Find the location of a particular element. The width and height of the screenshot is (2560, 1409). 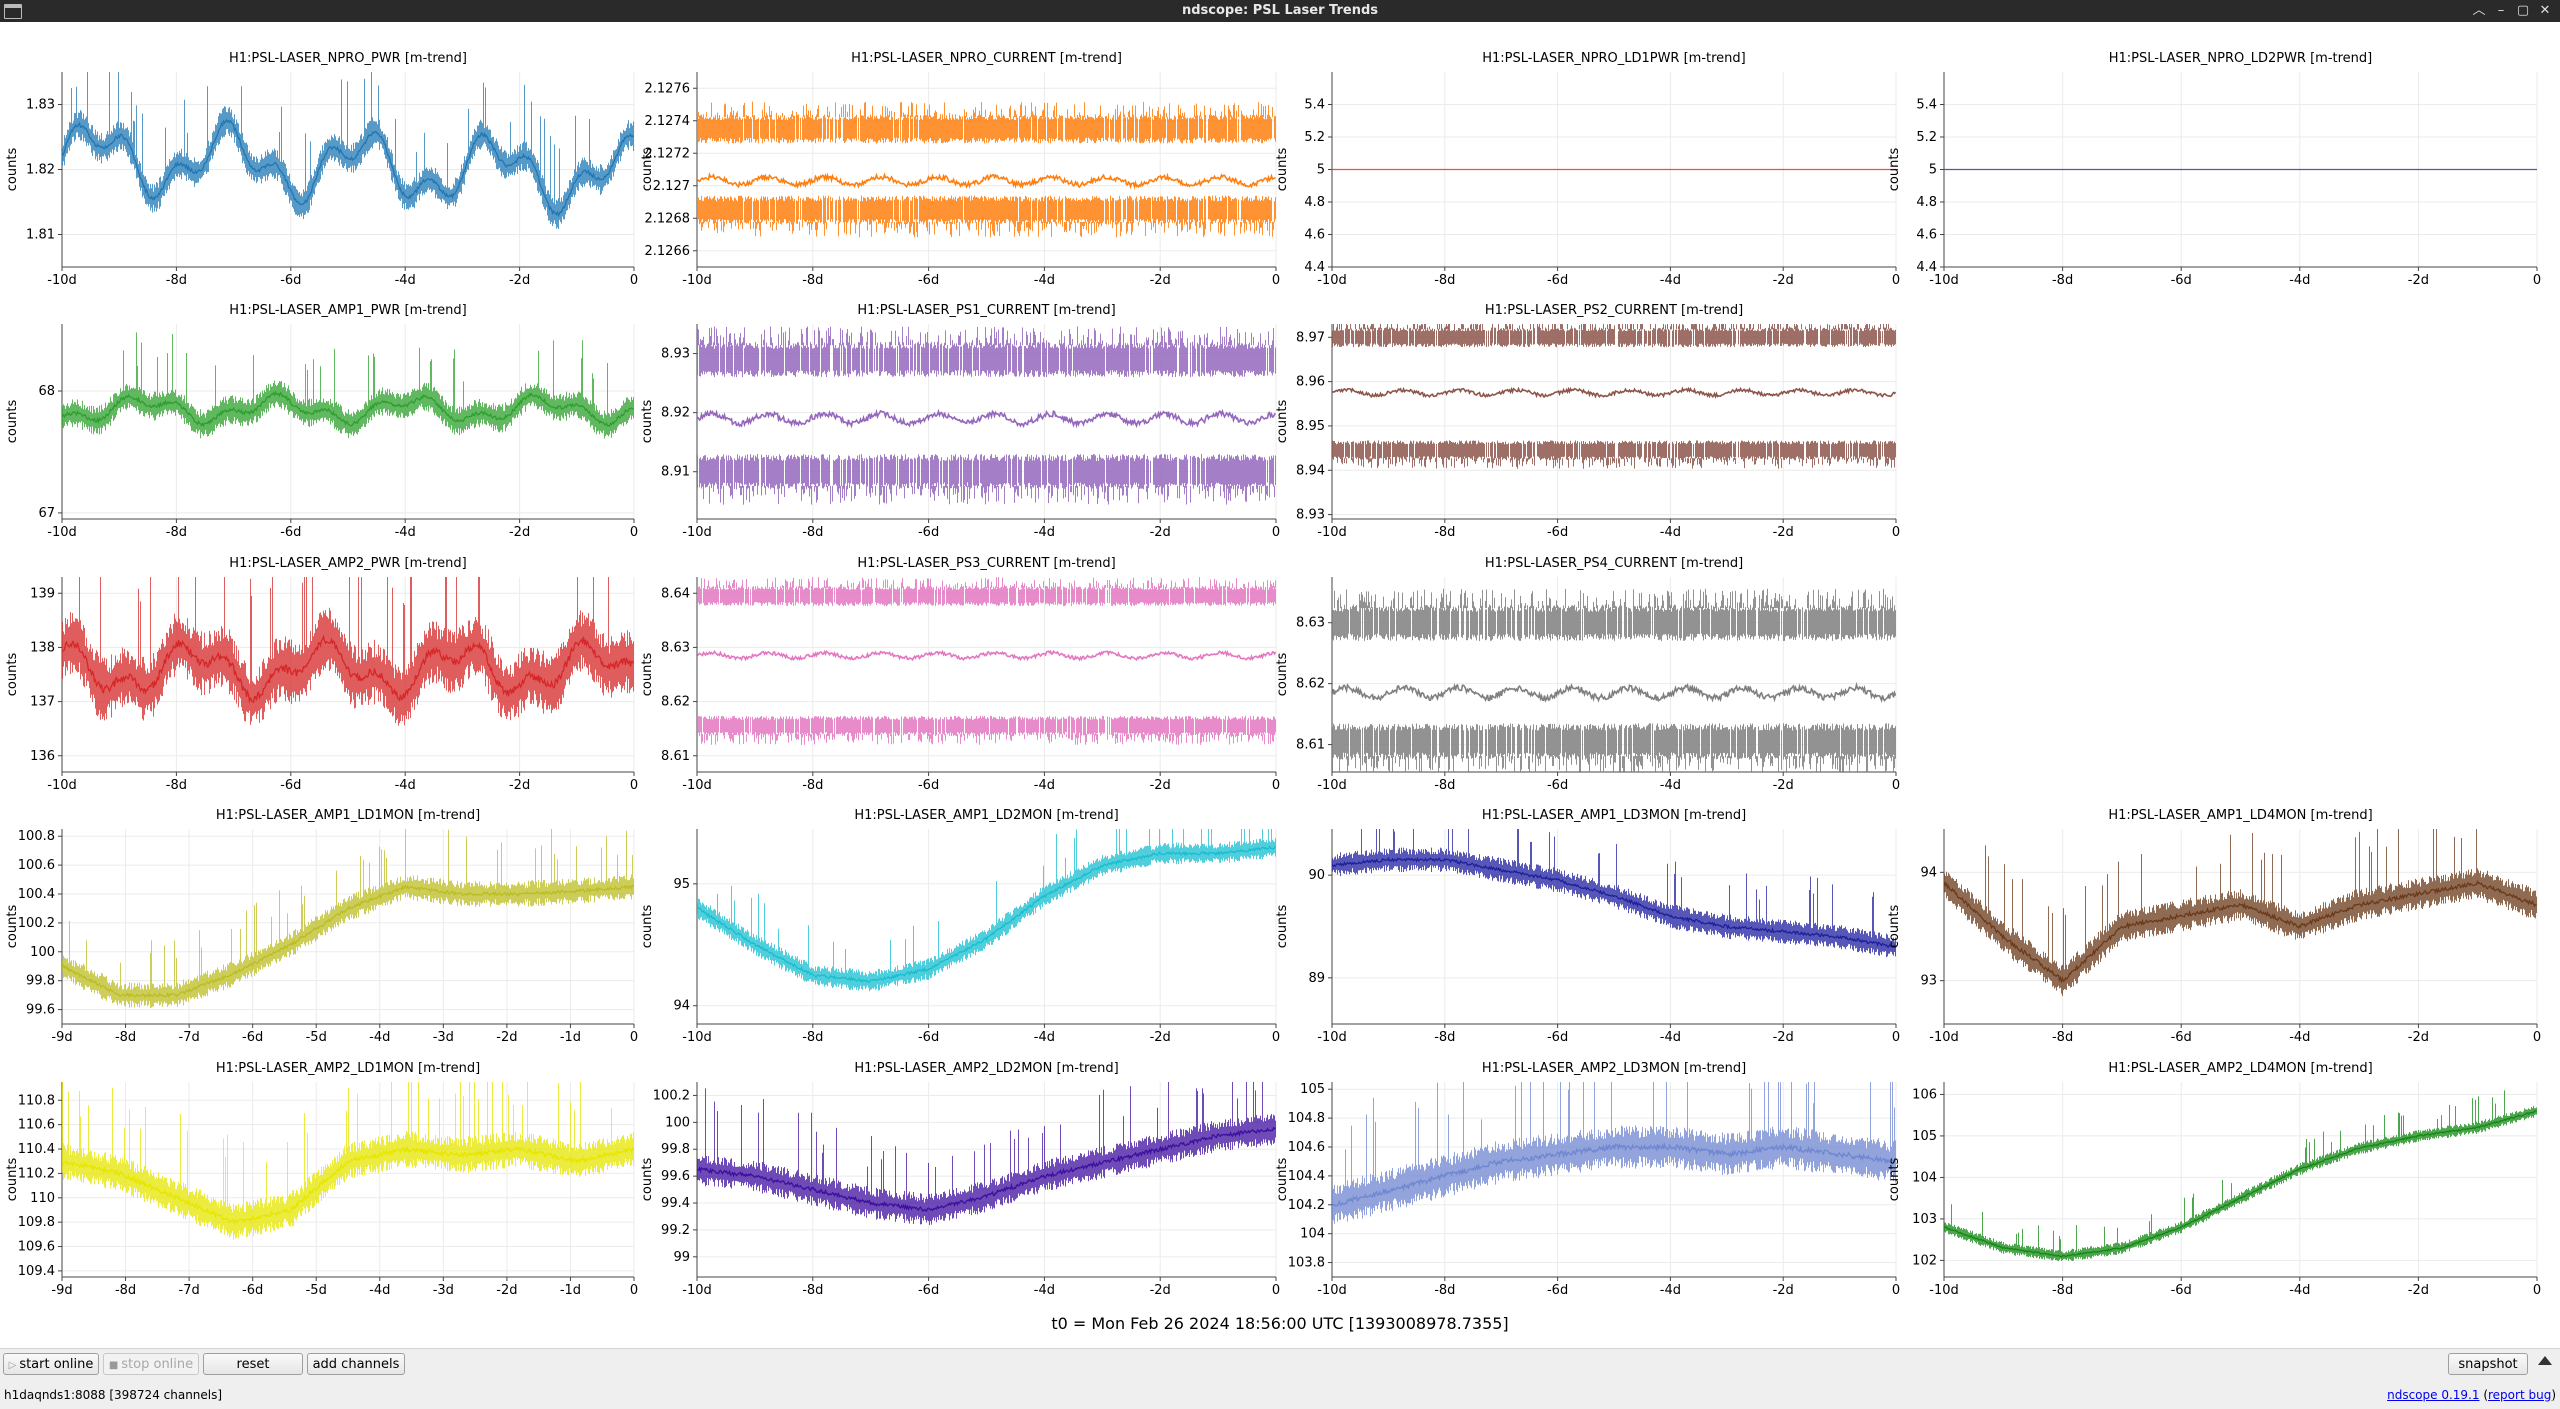

minimize-icon: – is located at coordinates (2501, 10).